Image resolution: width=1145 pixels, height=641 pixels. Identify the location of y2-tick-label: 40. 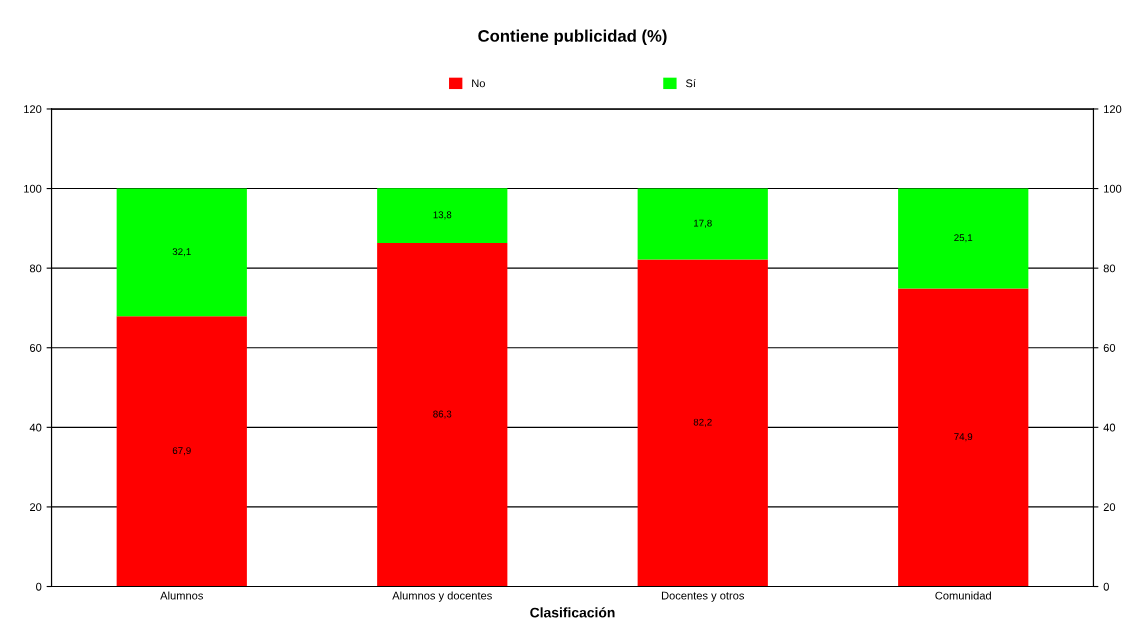
(1109, 427).